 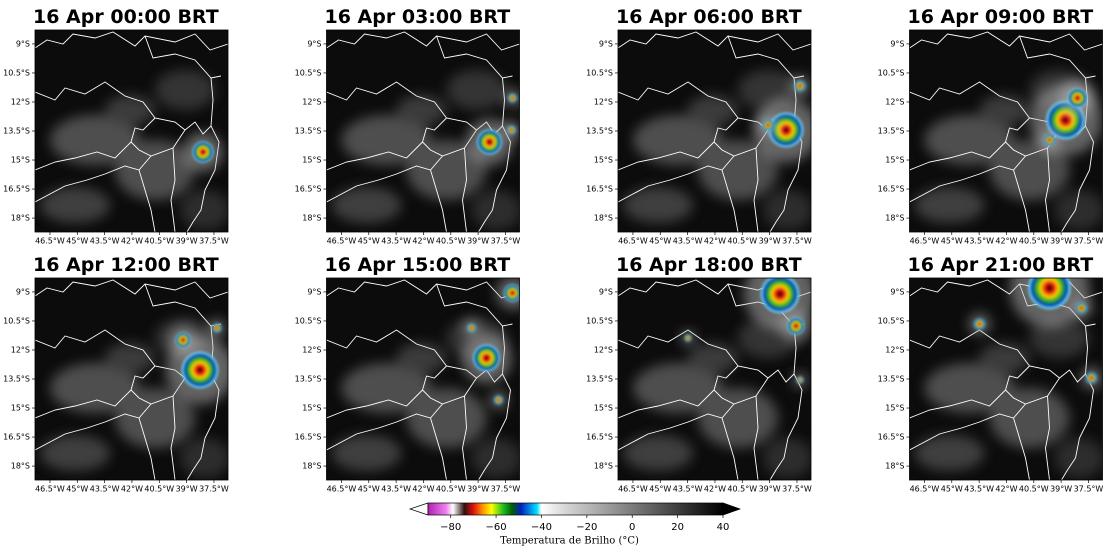 What do you see at coordinates (541, 527) in the screenshot?
I see `colorbar-tick-label: −40` at bounding box center [541, 527].